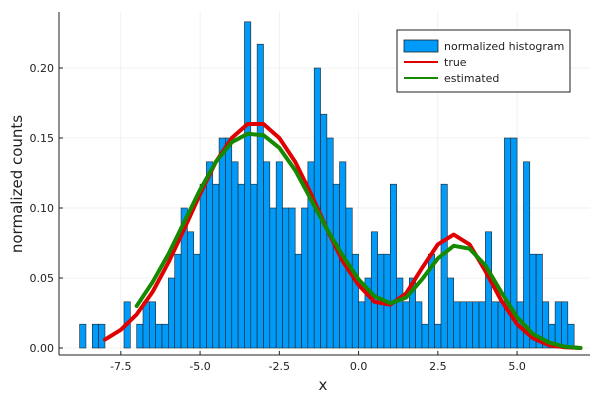 Image resolution: width=600 pixels, height=400 pixels. Describe the element at coordinates (359, 366) in the screenshot. I see `x-tick-label: 0.0` at that location.